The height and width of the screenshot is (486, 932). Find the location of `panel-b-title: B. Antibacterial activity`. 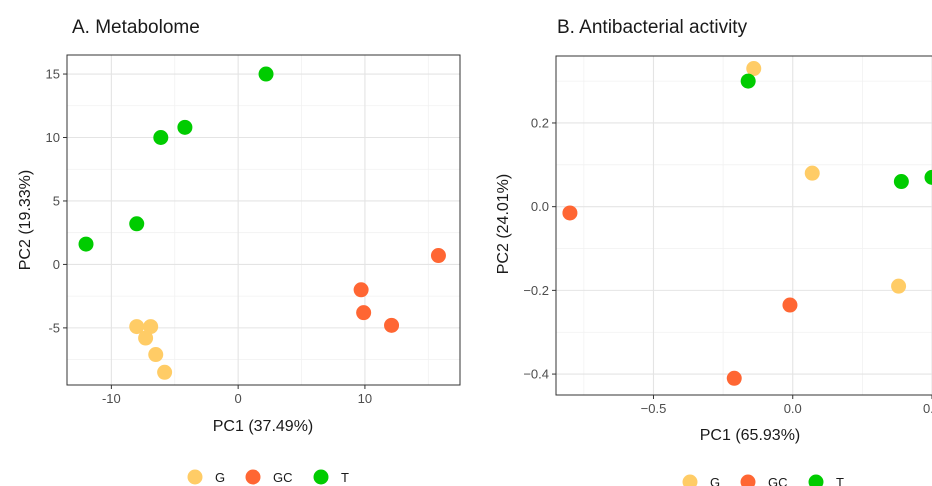

panel-b-title: B. Antibacterial activity is located at coordinates (652, 27).